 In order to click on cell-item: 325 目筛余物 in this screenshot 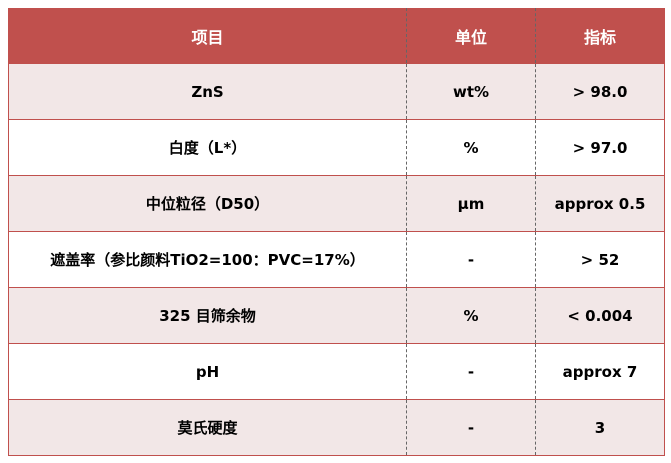, I will do `click(207, 315)`.